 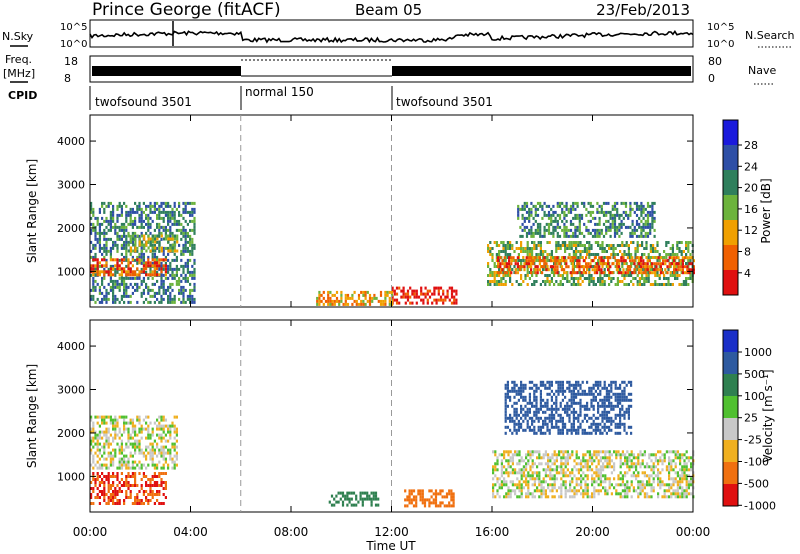 I want to click on colorbar-swatch, so click(x=730, y=407).